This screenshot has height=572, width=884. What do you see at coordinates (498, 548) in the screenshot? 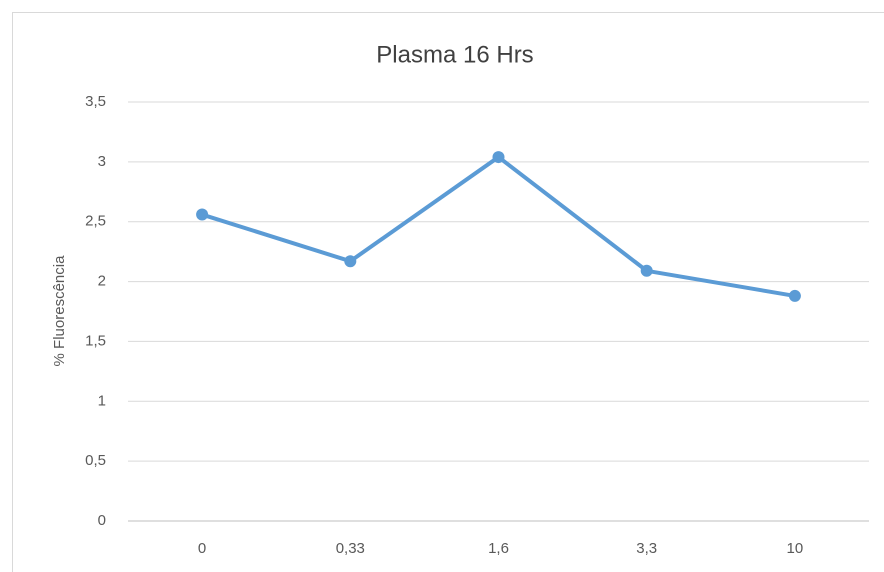
I see `x-tick-label: 1,6` at bounding box center [498, 548].